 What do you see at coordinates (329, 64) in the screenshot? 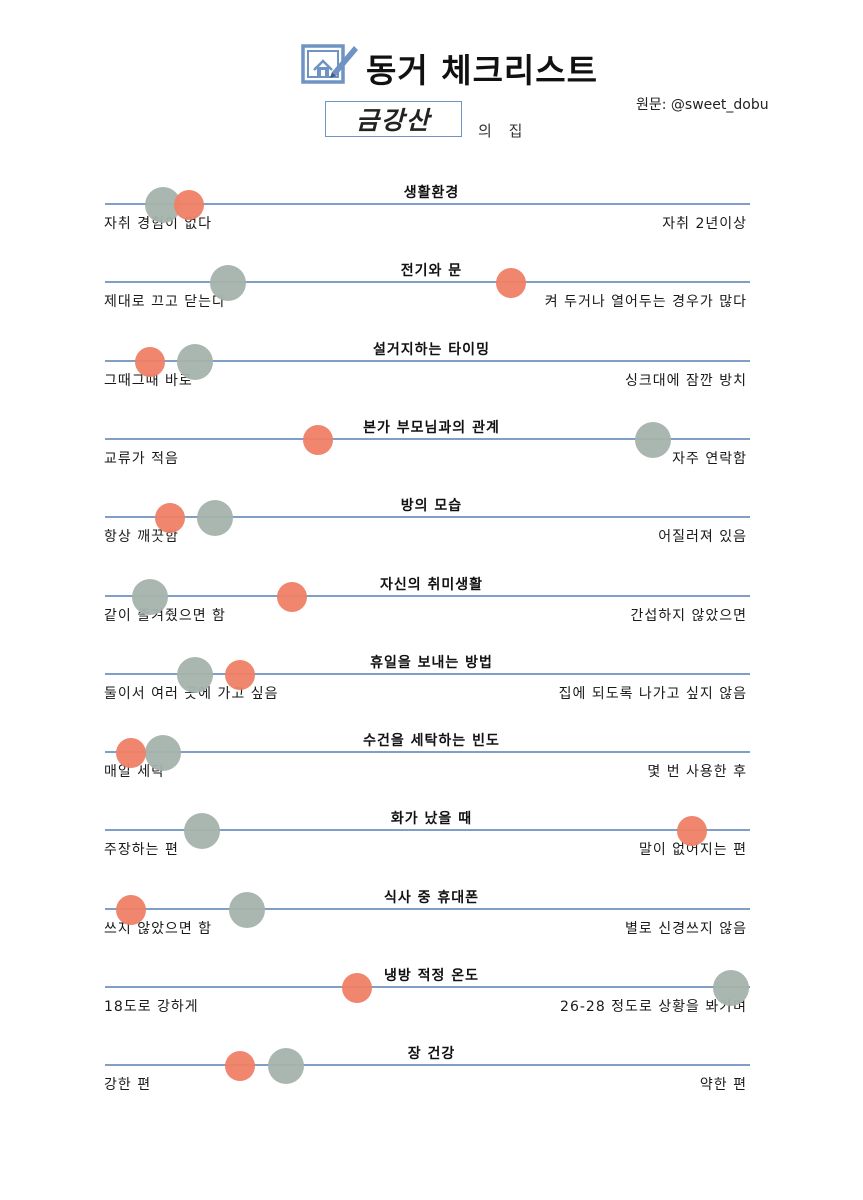
I see `house-blueprint-pencil-icon` at bounding box center [329, 64].